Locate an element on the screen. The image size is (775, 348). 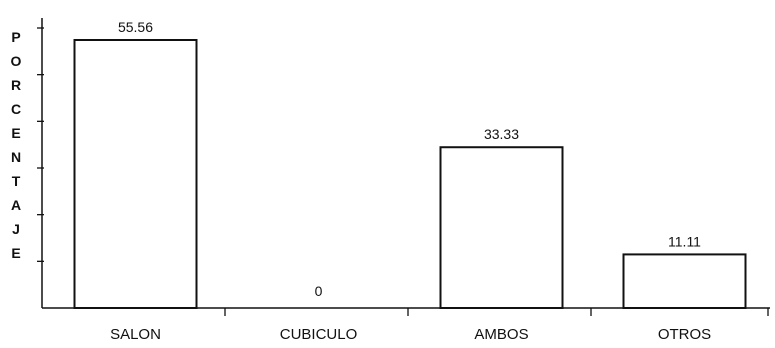
y-axis-label-letter: N is located at coordinates (16, 157).